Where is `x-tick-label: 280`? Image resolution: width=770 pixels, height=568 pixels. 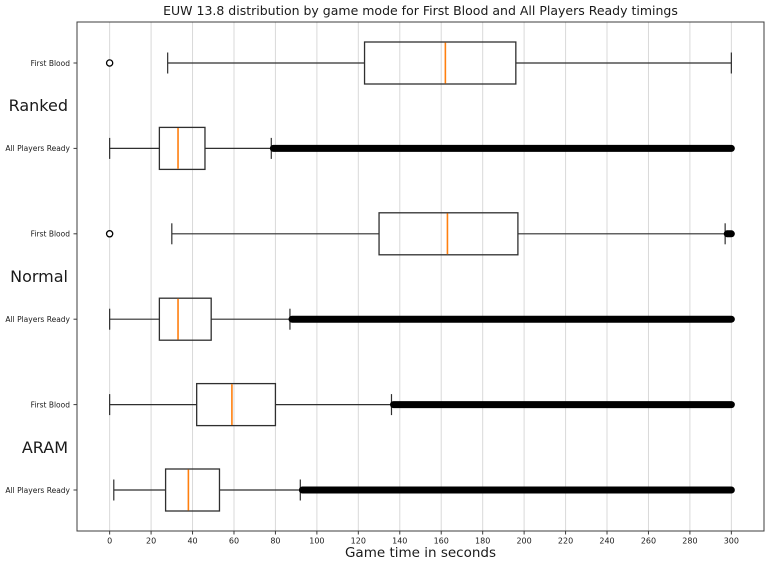 x-tick-label: 280 is located at coordinates (689, 541).